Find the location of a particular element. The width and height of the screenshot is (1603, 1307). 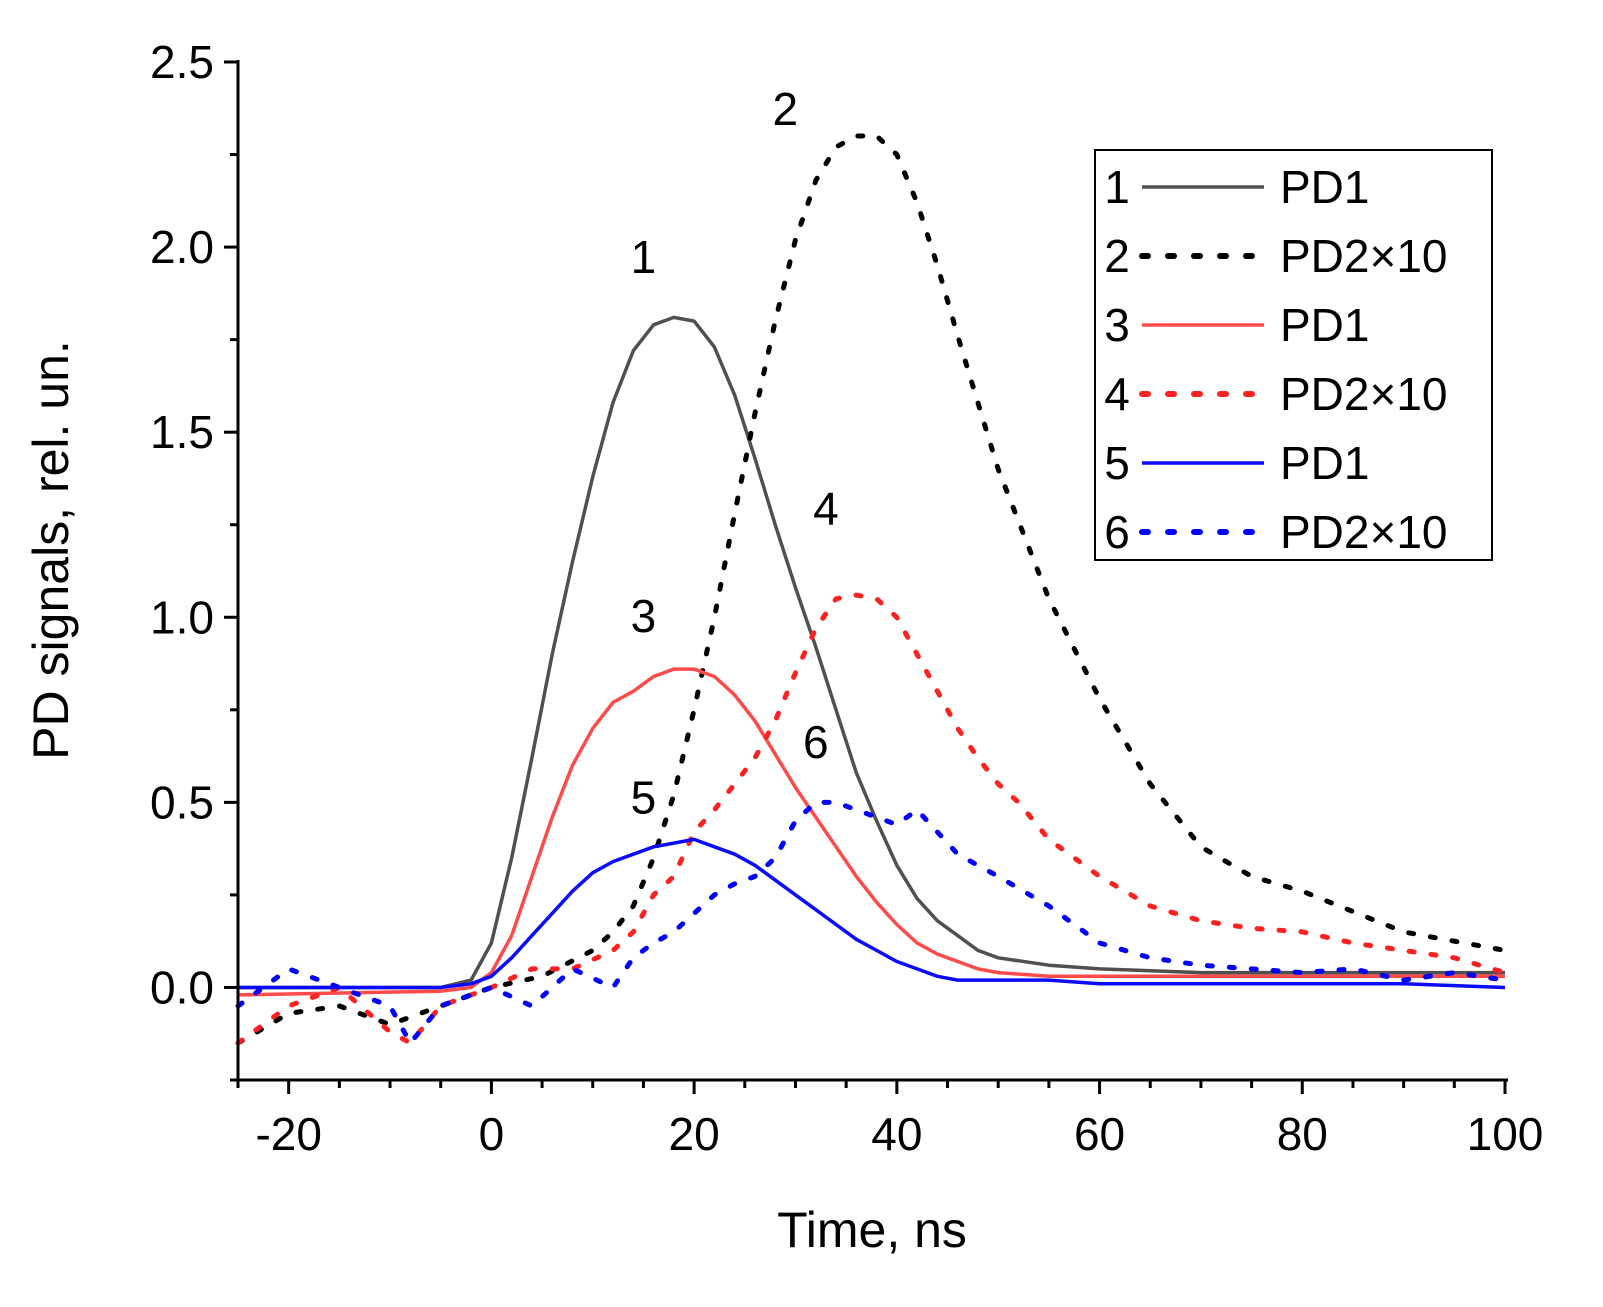

curve-label-6: 6 is located at coordinates (816, 742).